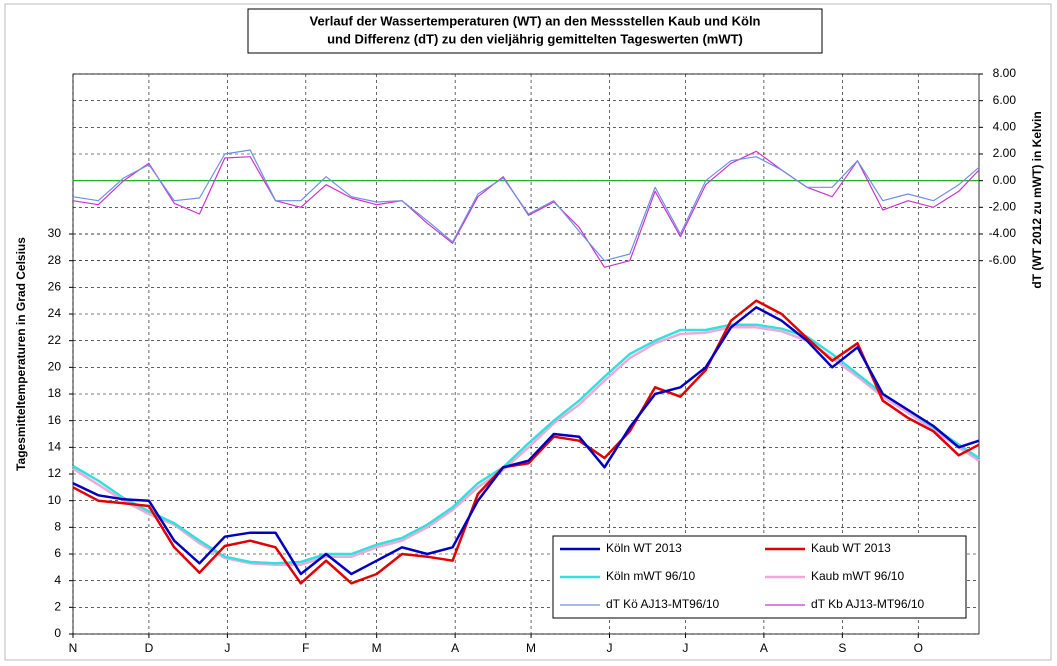  I want to click on y2-tick-label: 0.00, so click(1005, 180).